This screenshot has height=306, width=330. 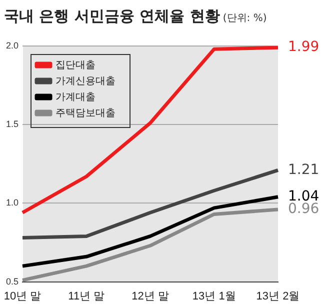 I want to click on legend-label: 주택담보대출, so click(x=86, y=113).